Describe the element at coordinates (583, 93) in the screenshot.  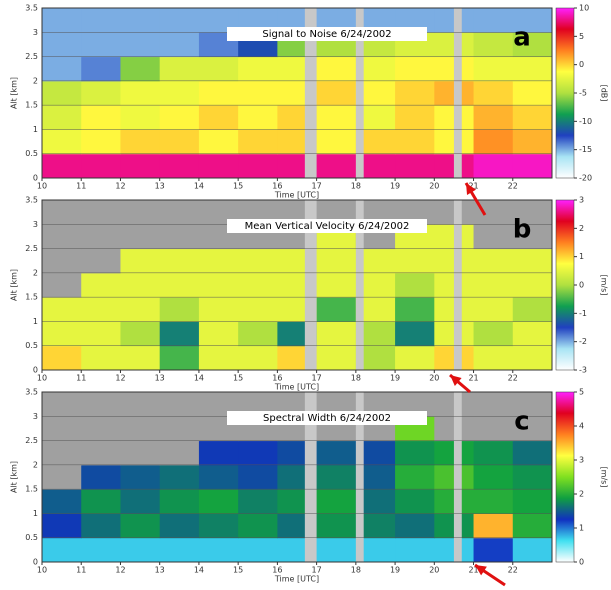
I see `colorbar-tick-label: -5` at that location.